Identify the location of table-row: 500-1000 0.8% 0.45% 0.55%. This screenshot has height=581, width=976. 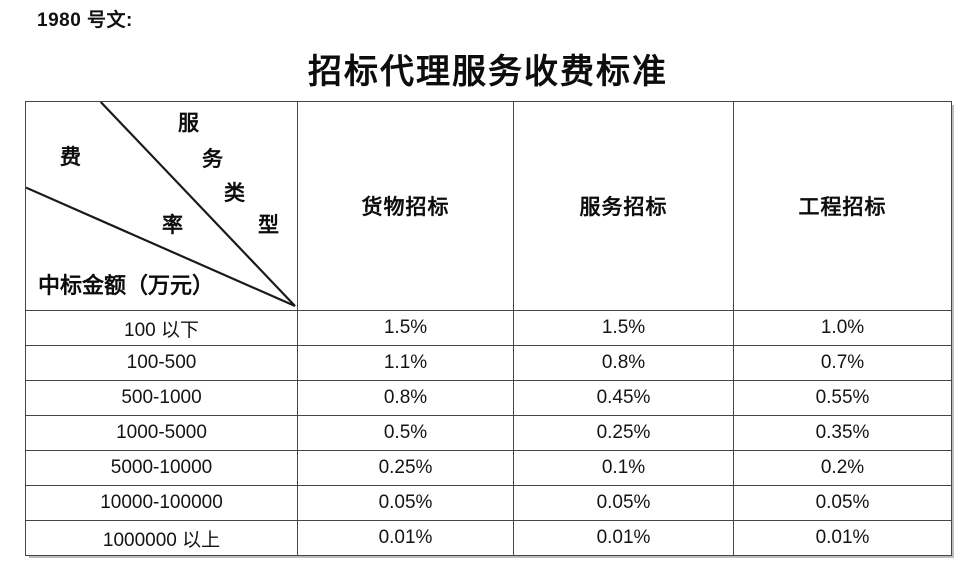
(488, 398).